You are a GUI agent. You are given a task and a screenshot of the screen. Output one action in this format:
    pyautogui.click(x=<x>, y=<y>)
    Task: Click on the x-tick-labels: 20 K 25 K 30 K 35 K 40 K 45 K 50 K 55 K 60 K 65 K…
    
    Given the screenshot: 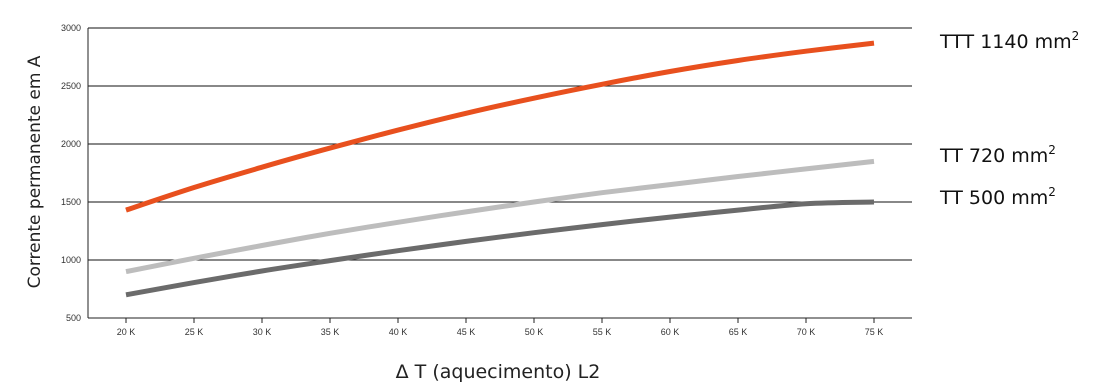 What is the action you would take?
    pyautogui.click(x=500, y=327)
    